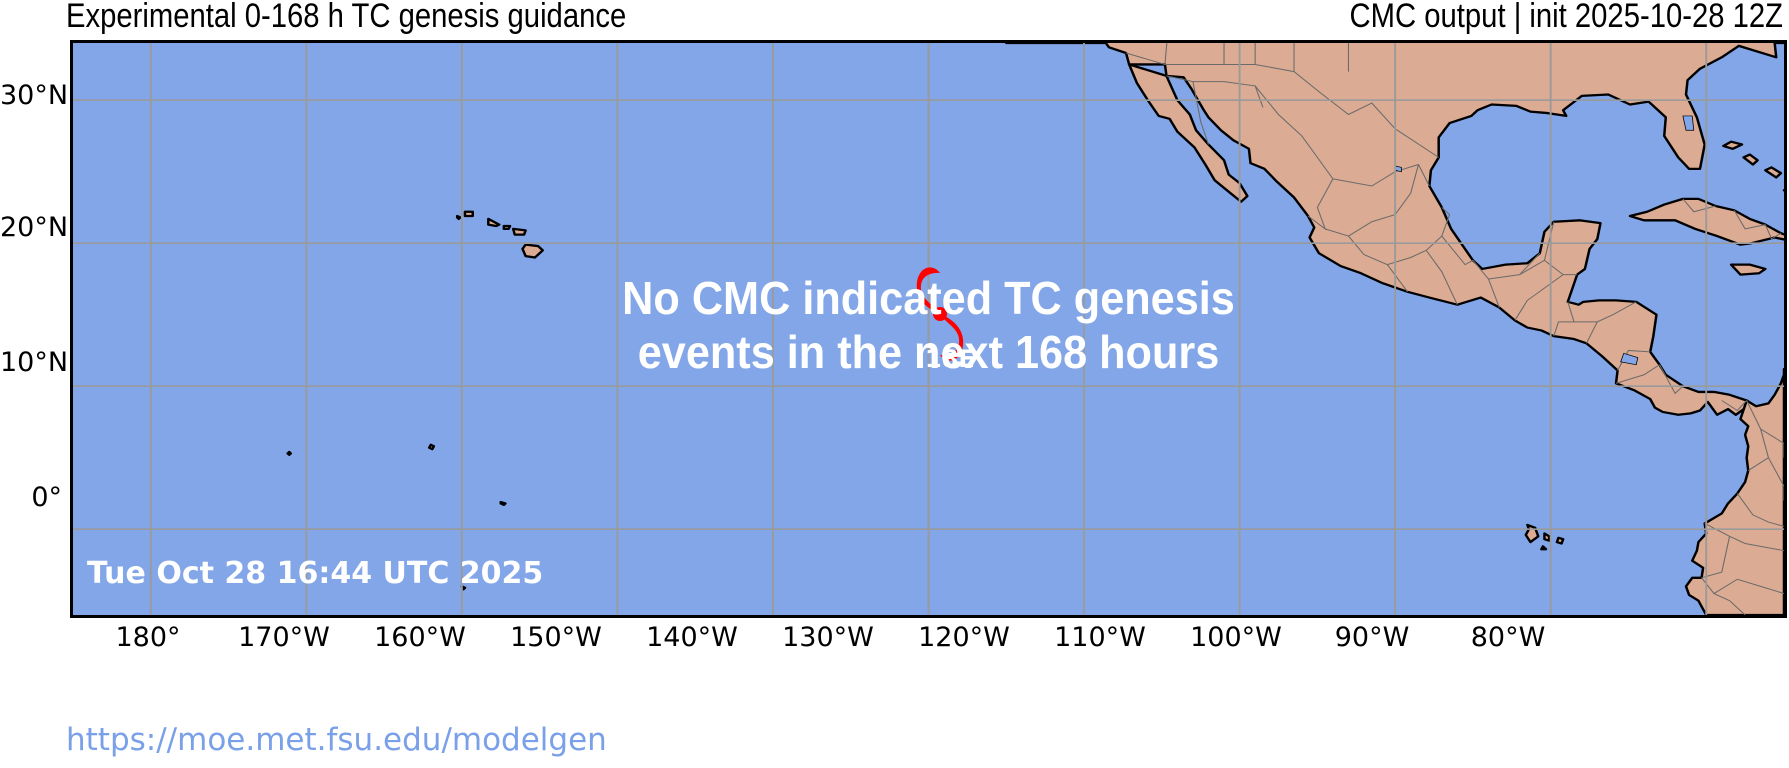 This screenshot has width=1789, height=768. What do you see at coordinates (336, 740) in the screenshot?
I see `source-url-link: https://moe.met.fsu.edu/modelgen` at bounding box center [336, 740].